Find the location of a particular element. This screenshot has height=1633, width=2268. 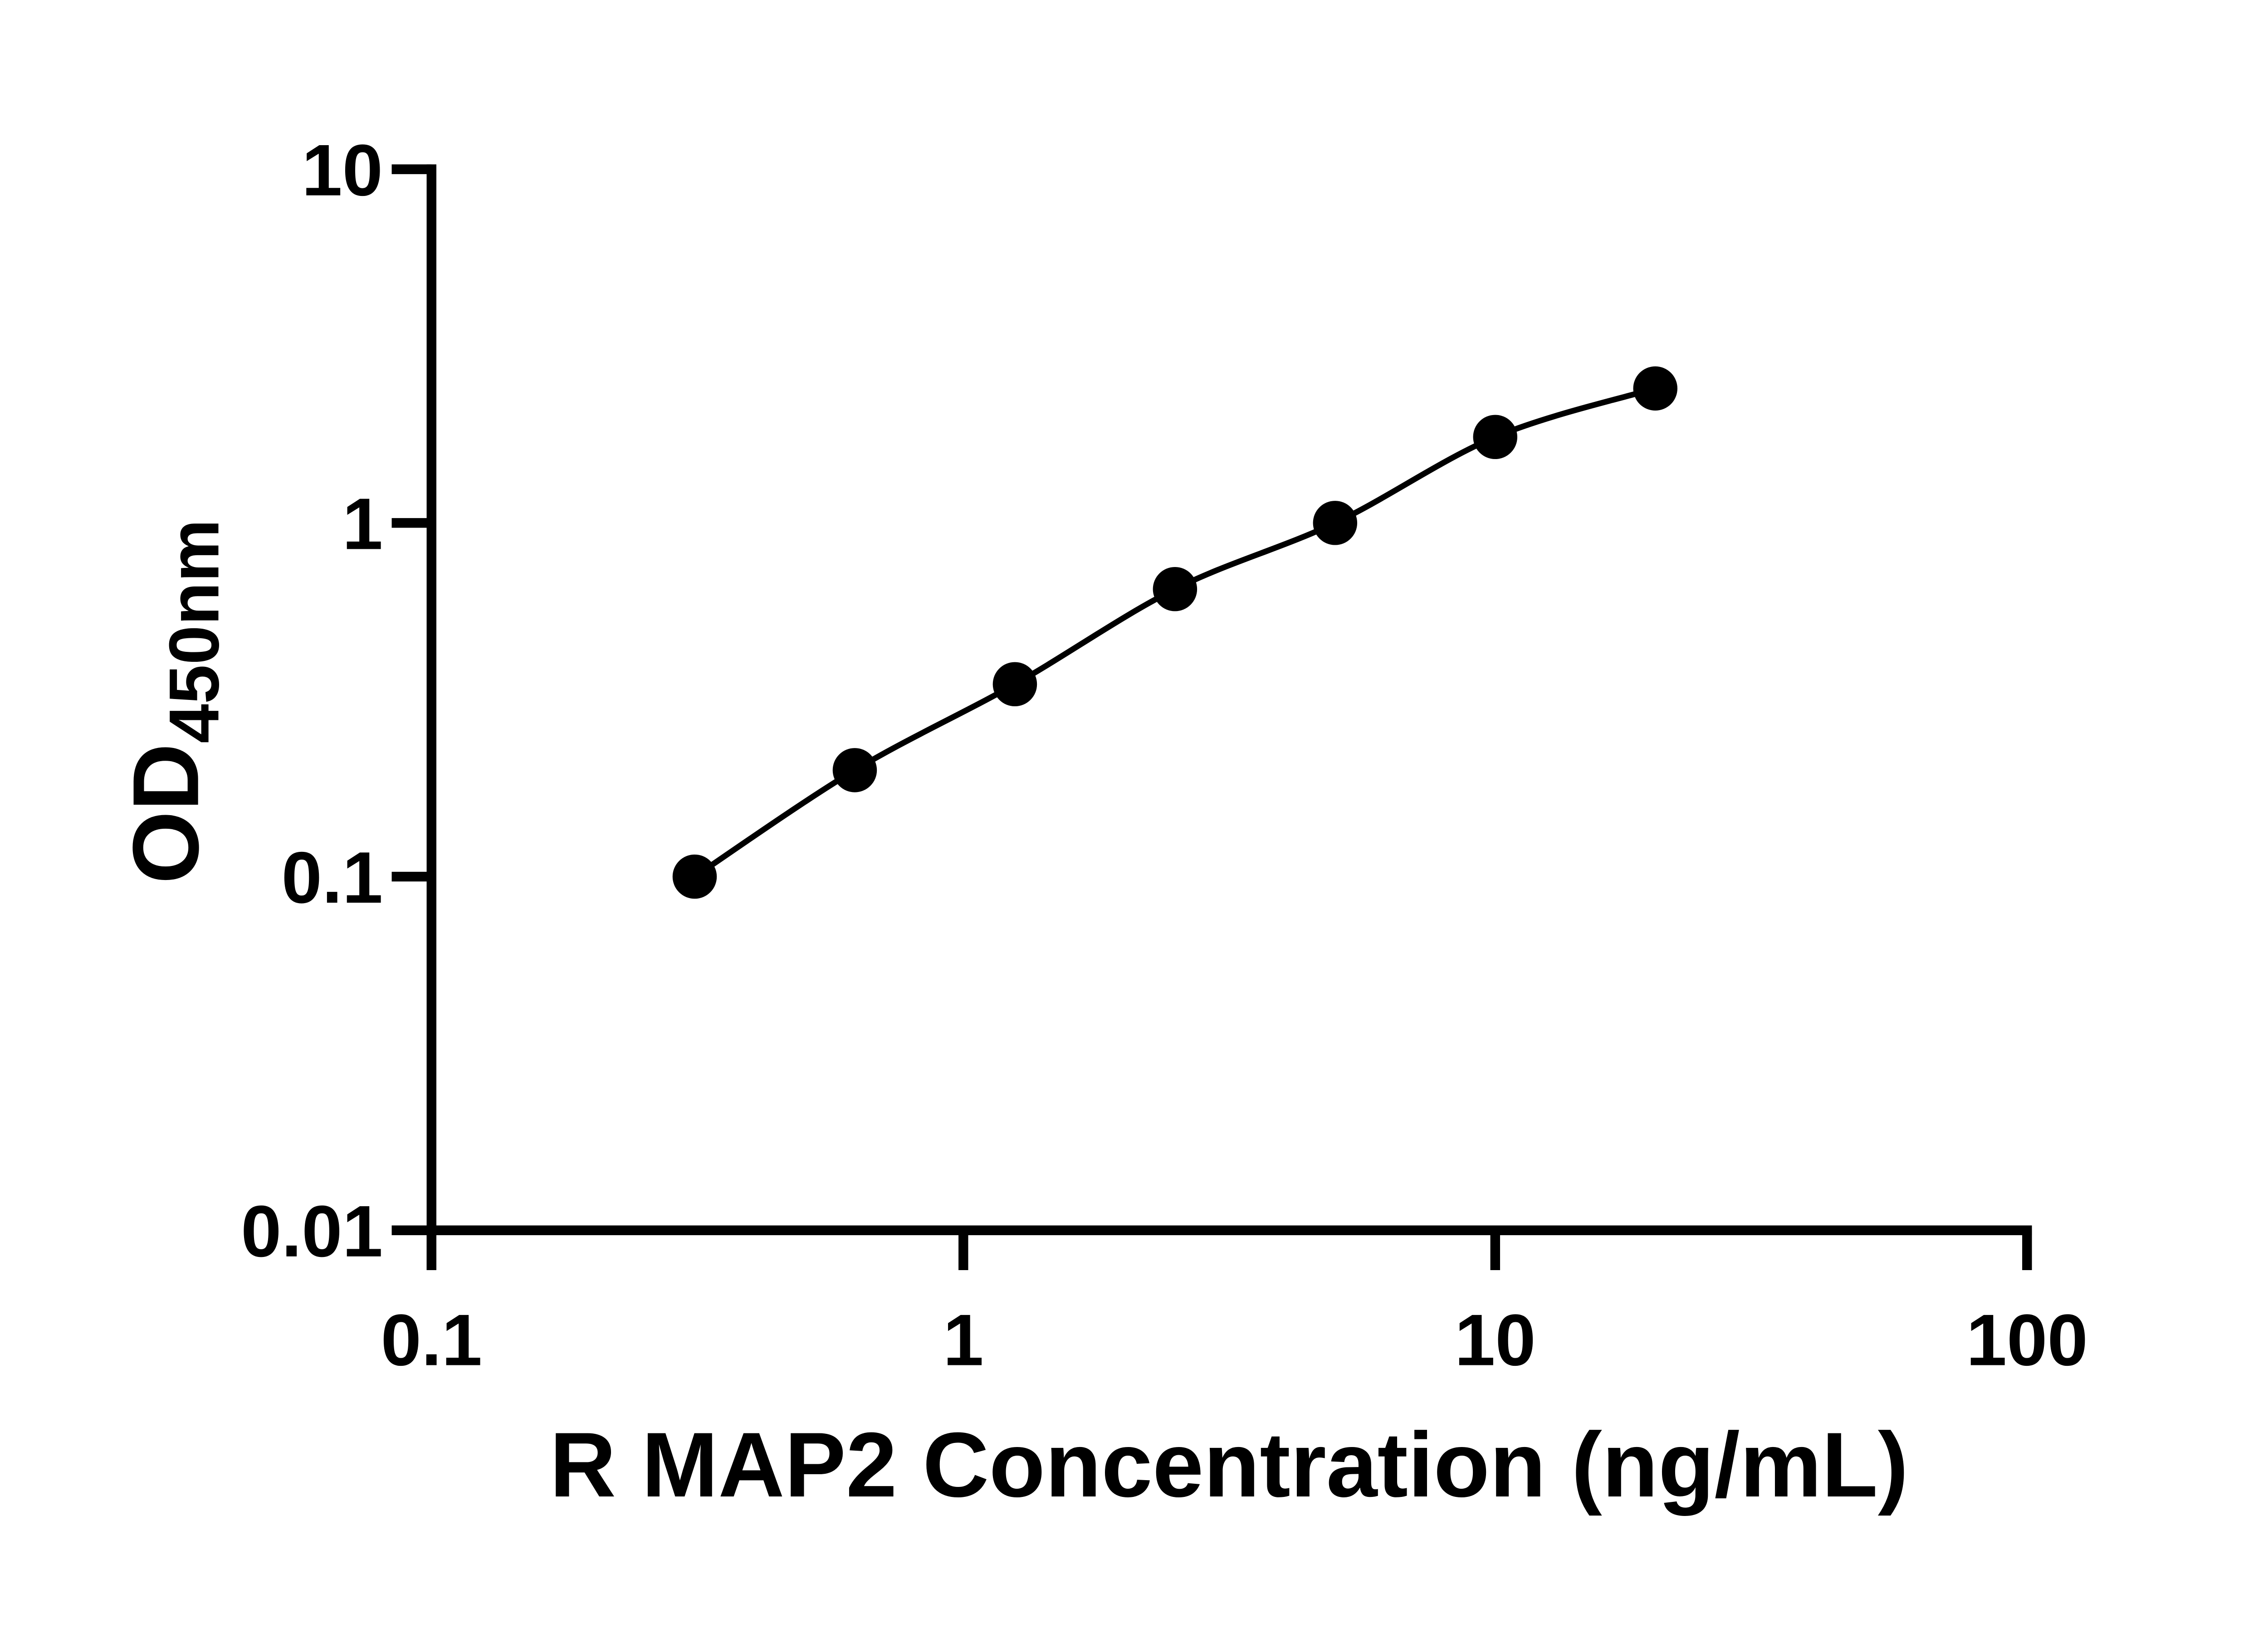

fit-curve-line is located at coordinates (1175, 633).